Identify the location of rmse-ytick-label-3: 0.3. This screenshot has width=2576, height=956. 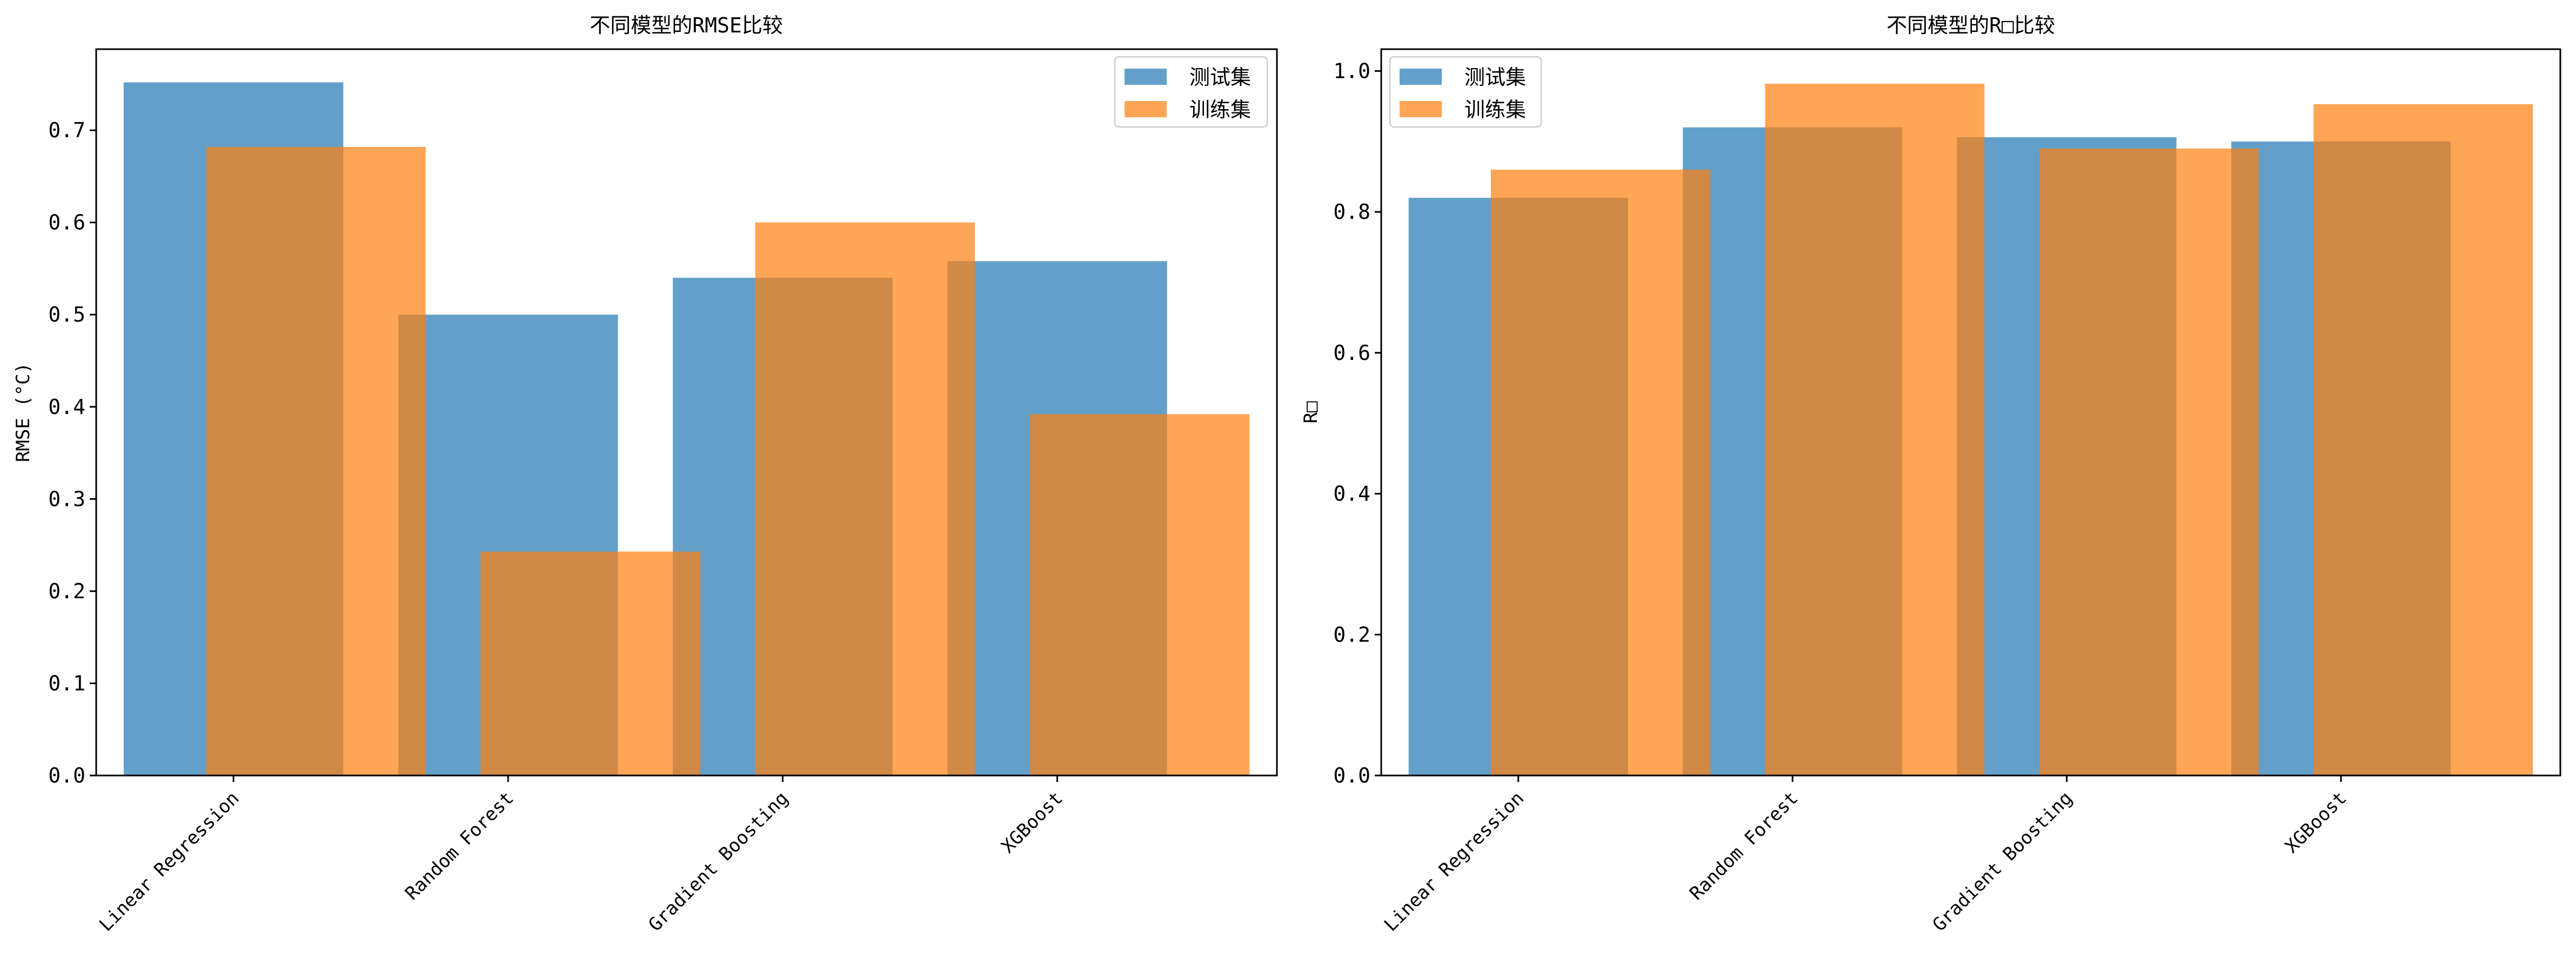
(66, 499).